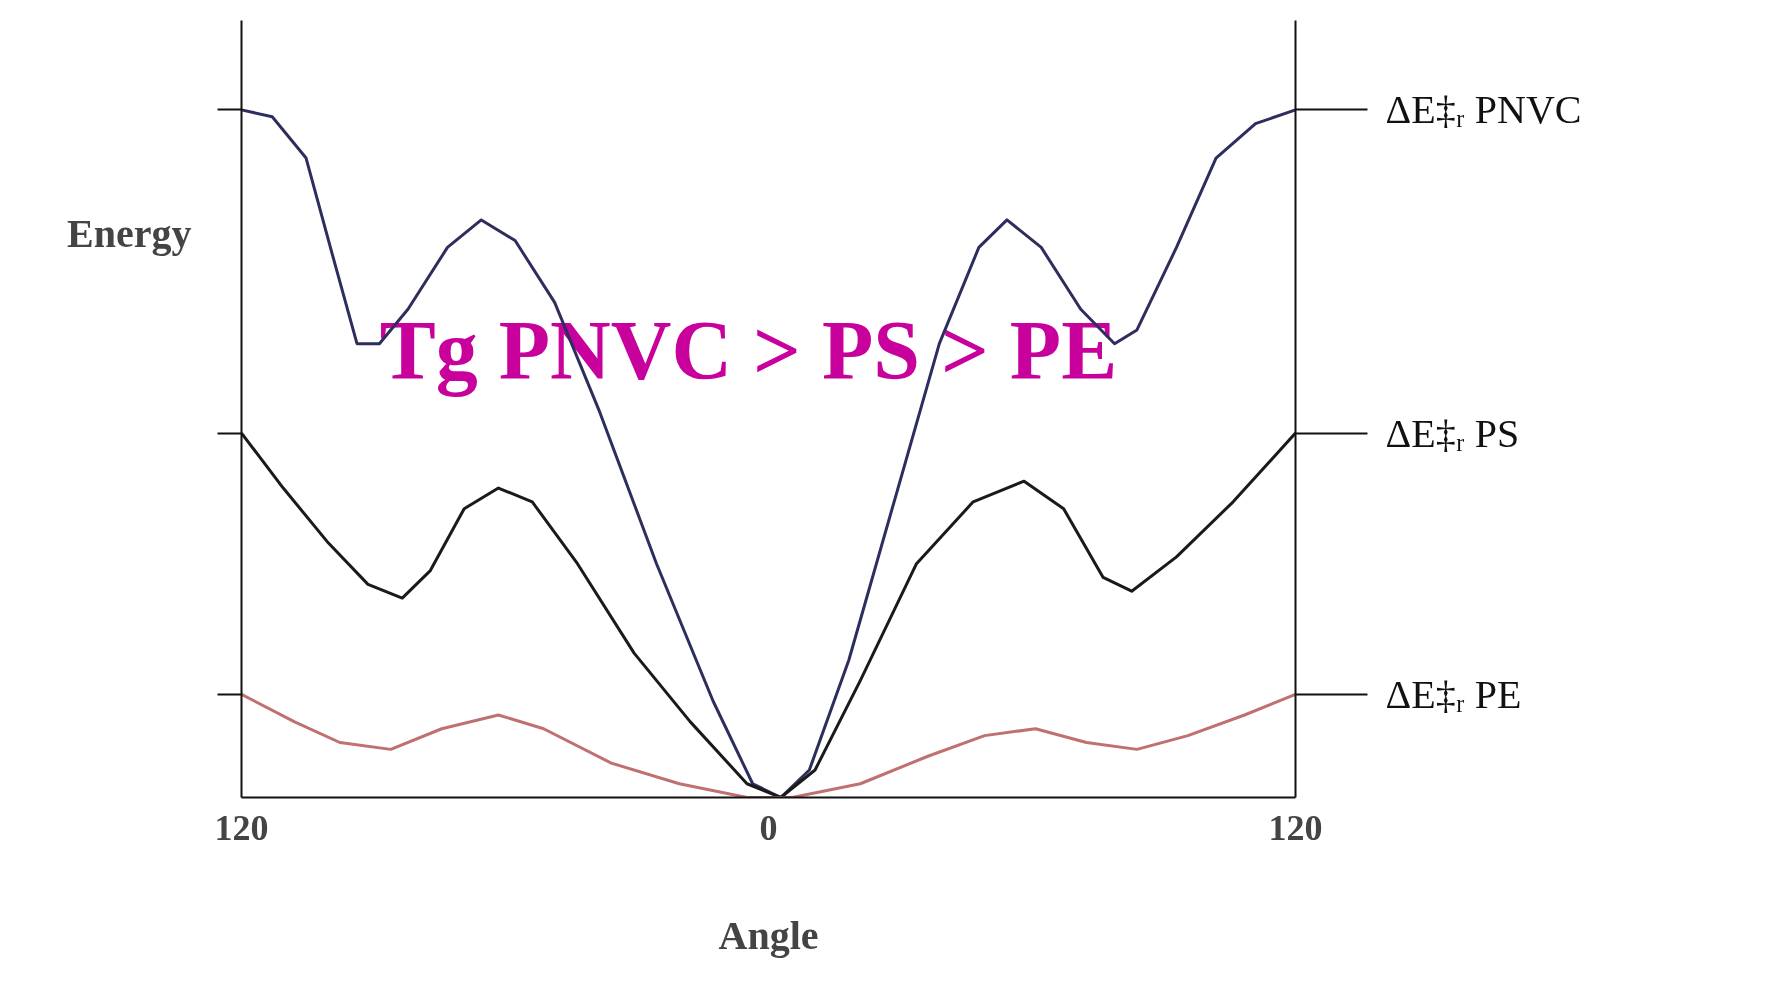  Describe the element at coordinates (129, 234) in the screenshot. I see `y-axis-title: Energy` at that location.